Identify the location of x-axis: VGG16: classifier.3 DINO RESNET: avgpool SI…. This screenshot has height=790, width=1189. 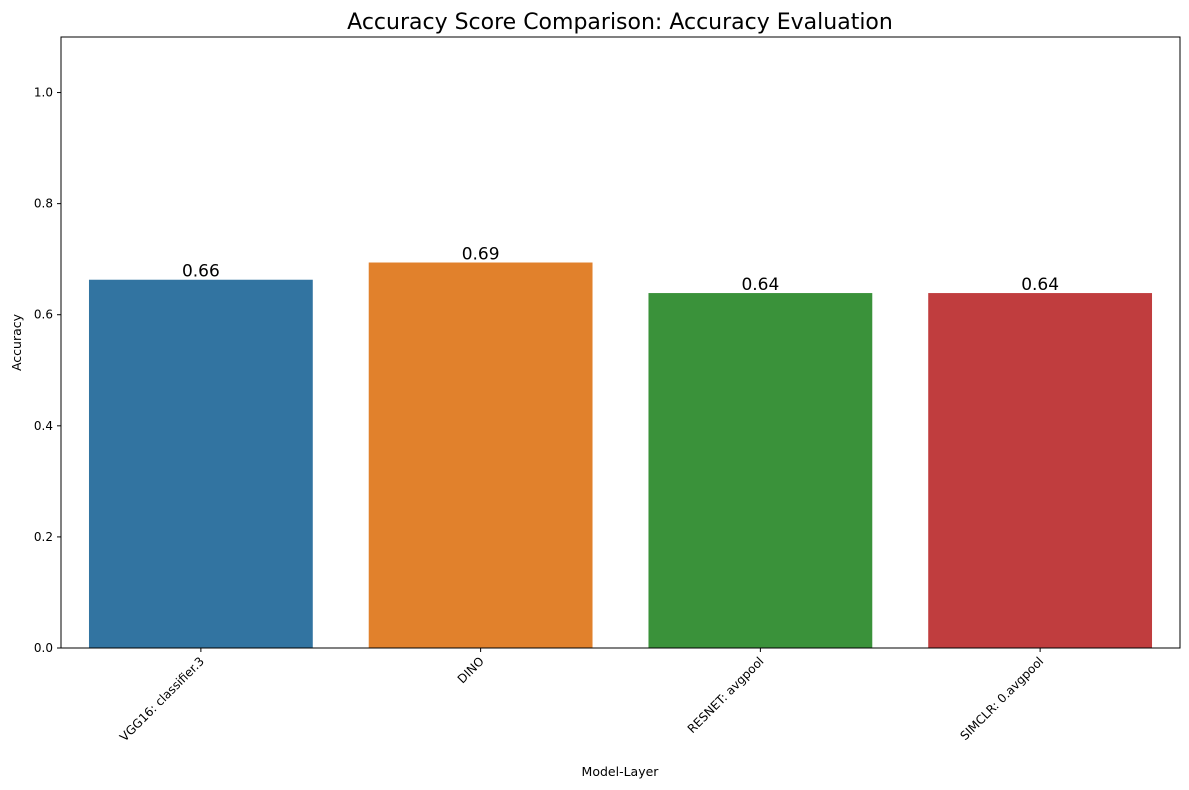
(581, 696).